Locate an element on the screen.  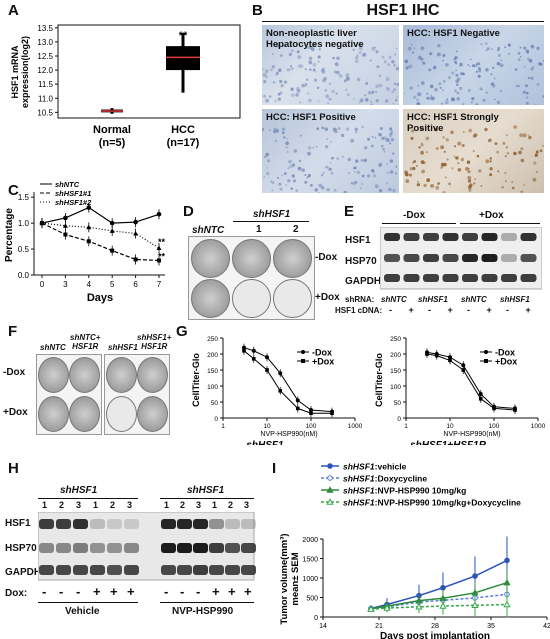
x-tick-label: 10 is located at coordinates (267, 426).